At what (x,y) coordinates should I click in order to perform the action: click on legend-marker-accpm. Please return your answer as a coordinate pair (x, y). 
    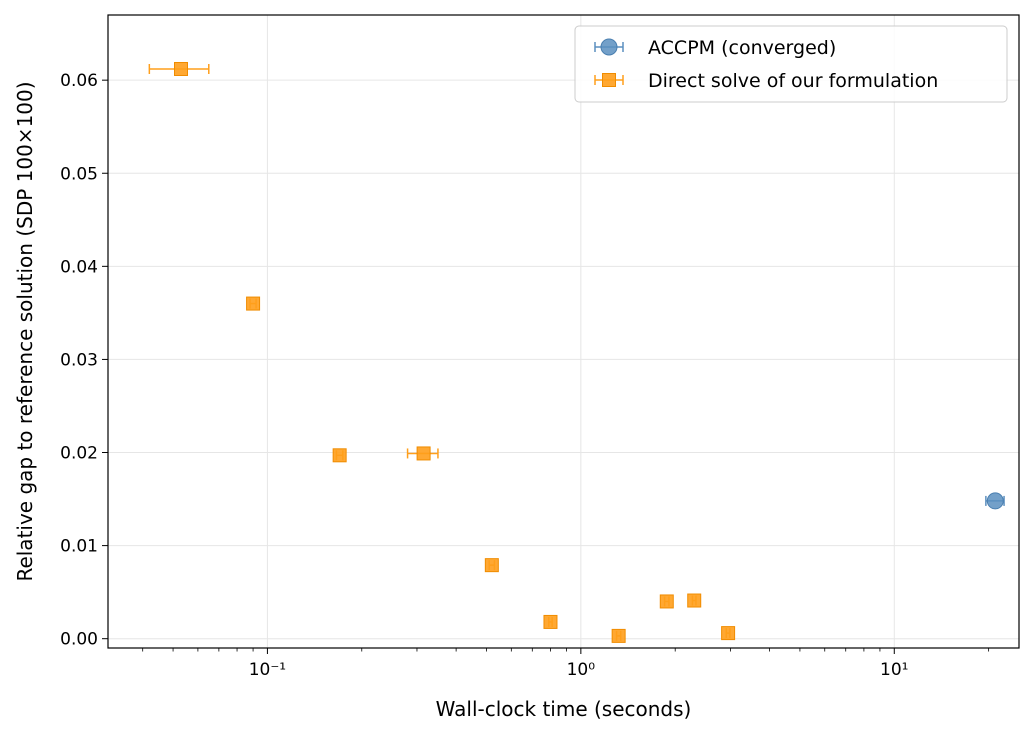
    Looking at the image, I should click on (609, 47).